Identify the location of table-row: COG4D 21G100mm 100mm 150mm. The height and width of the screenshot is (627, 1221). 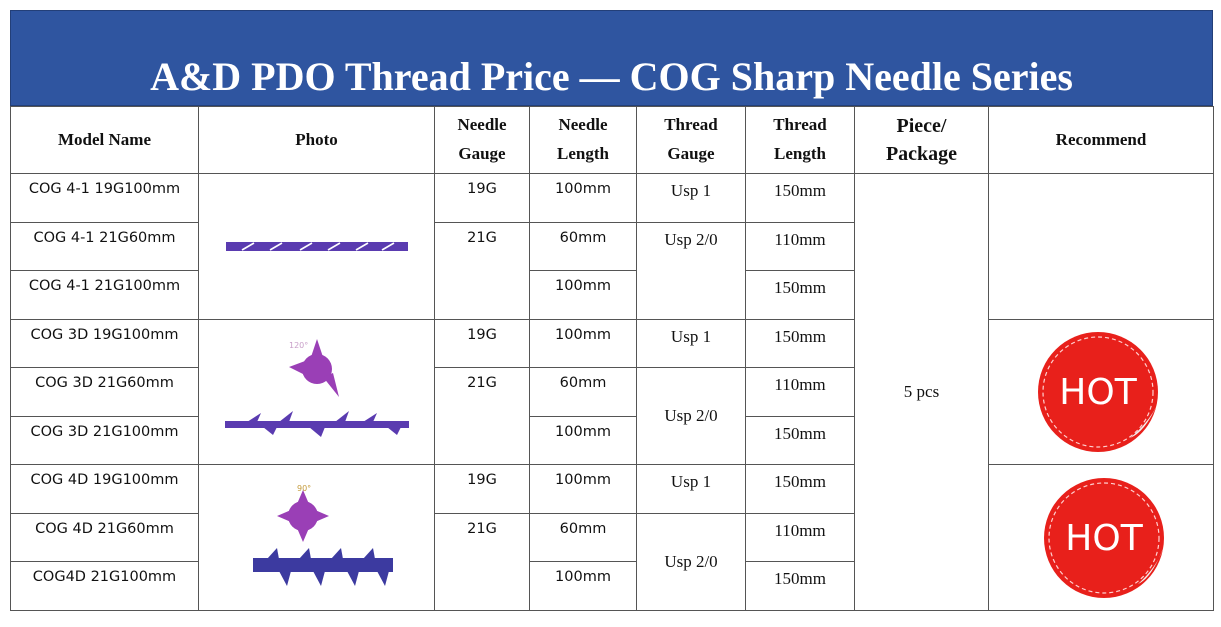
(612, 586).